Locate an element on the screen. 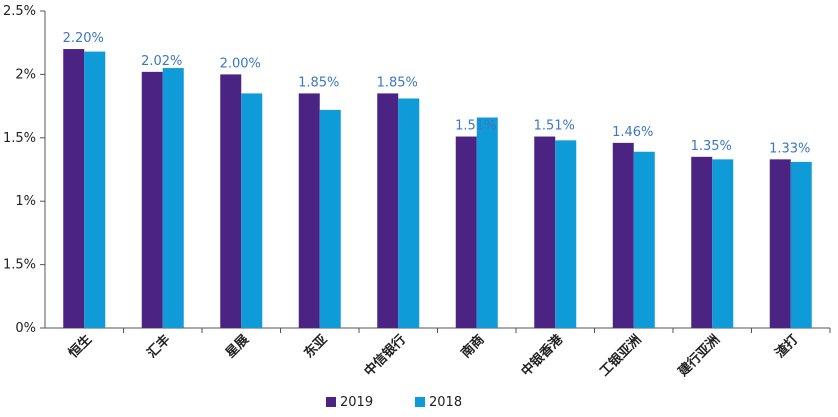  category-label-group: 东亚 is located at coordinates (316, 347).